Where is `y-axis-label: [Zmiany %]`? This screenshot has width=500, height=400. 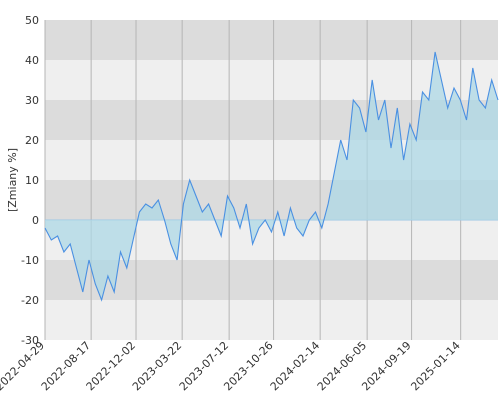
y-axis-label: [Zmiany %] is located at coordinates (12, 180).